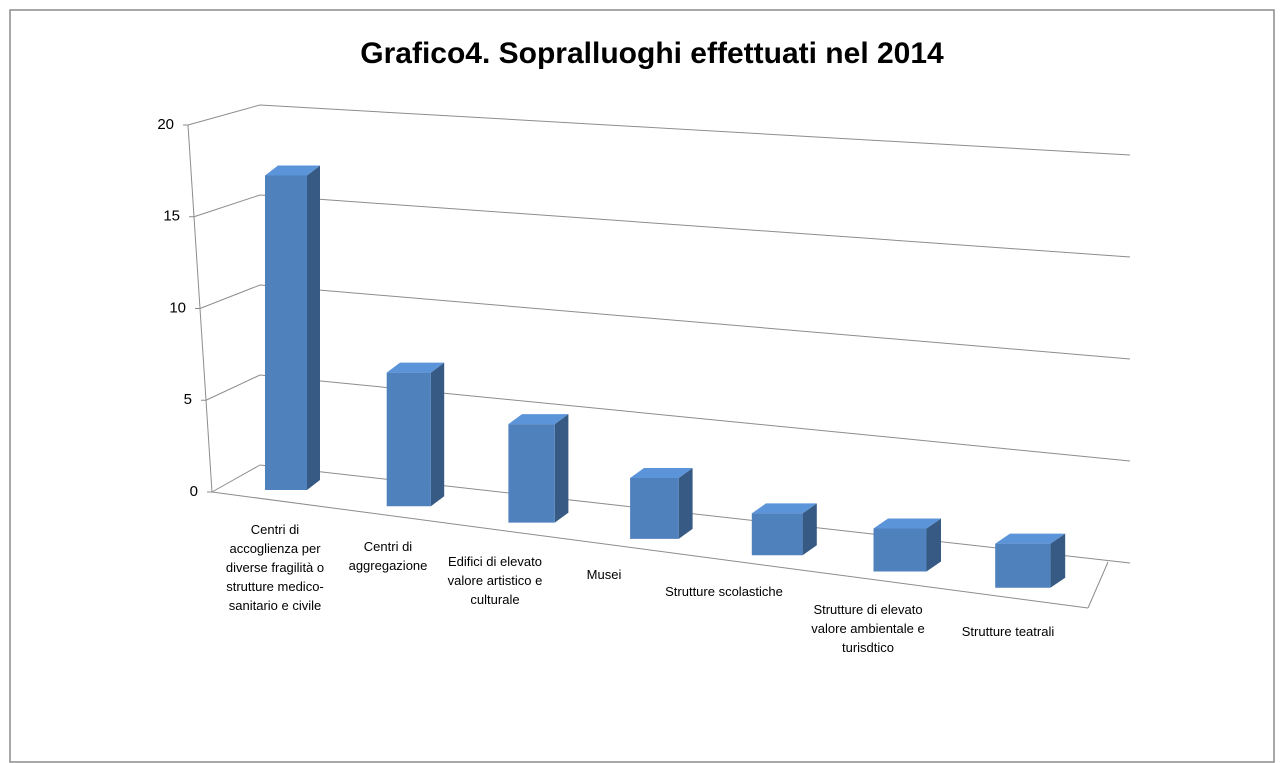  Describe the element at coordinates (724, 591) in the screenshot. I see `x-tick-label: Strutture scolastiche` at that location.